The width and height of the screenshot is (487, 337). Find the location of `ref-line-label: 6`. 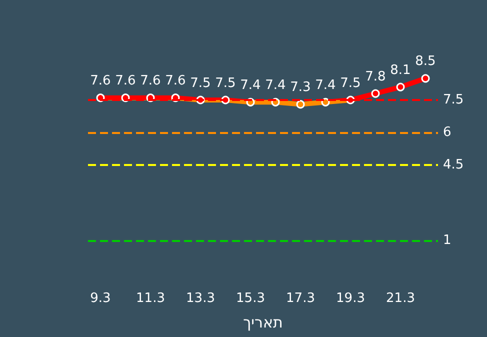

ref-line-label: 6 is located at coordinates (447, 132).